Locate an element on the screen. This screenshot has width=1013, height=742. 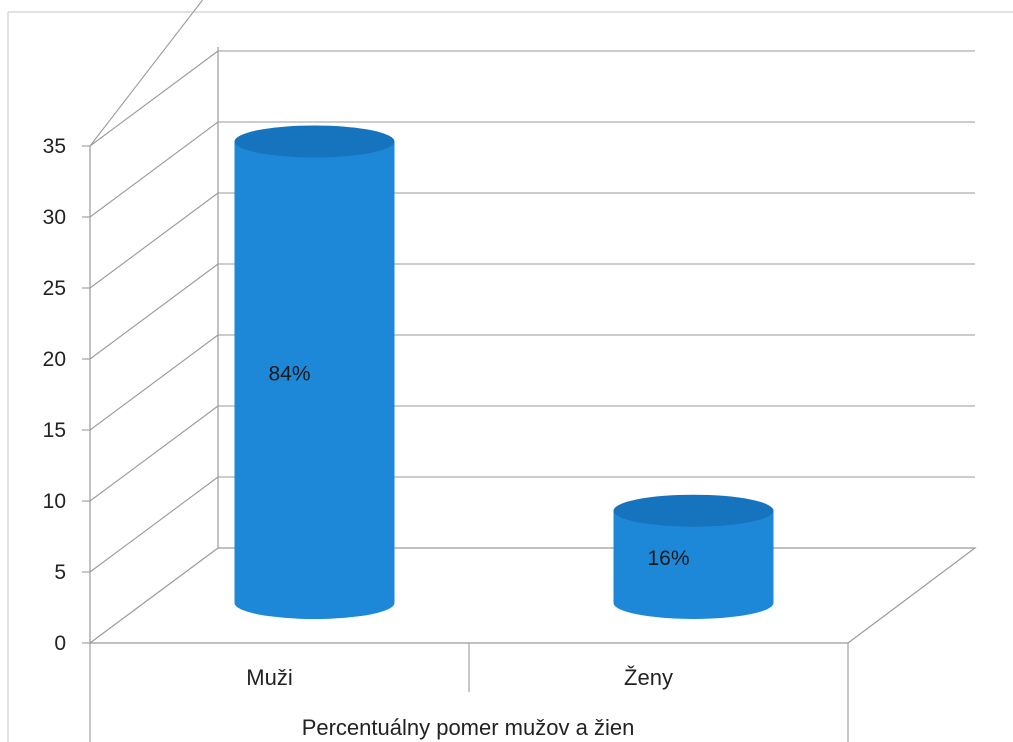
y-tick-label: 20 is located at coordinates (54, 359).